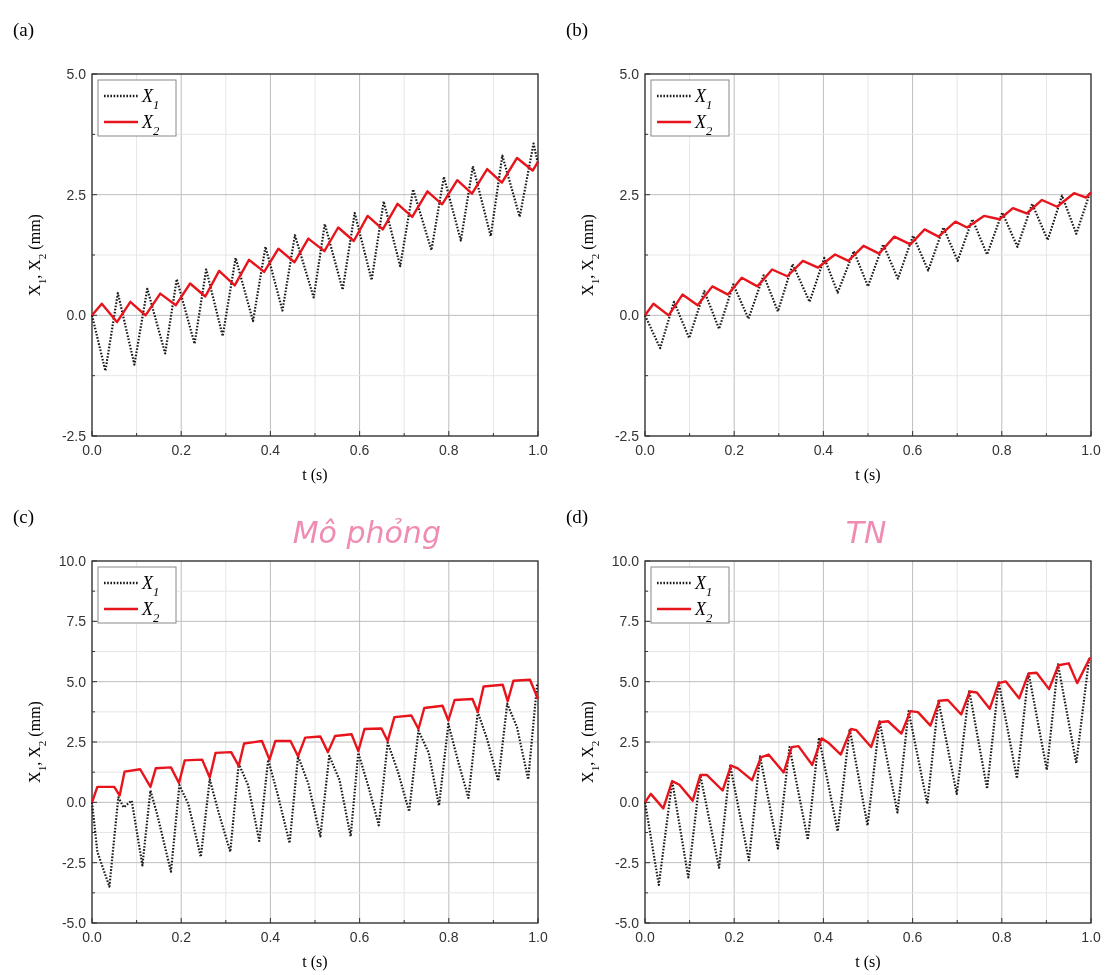 The height and width of the screenshot is (975, 1106). What do you see at coordinates (24, 30) in the screenshot?
I see `chart-title: (a)` at bounding box center [24, 30].